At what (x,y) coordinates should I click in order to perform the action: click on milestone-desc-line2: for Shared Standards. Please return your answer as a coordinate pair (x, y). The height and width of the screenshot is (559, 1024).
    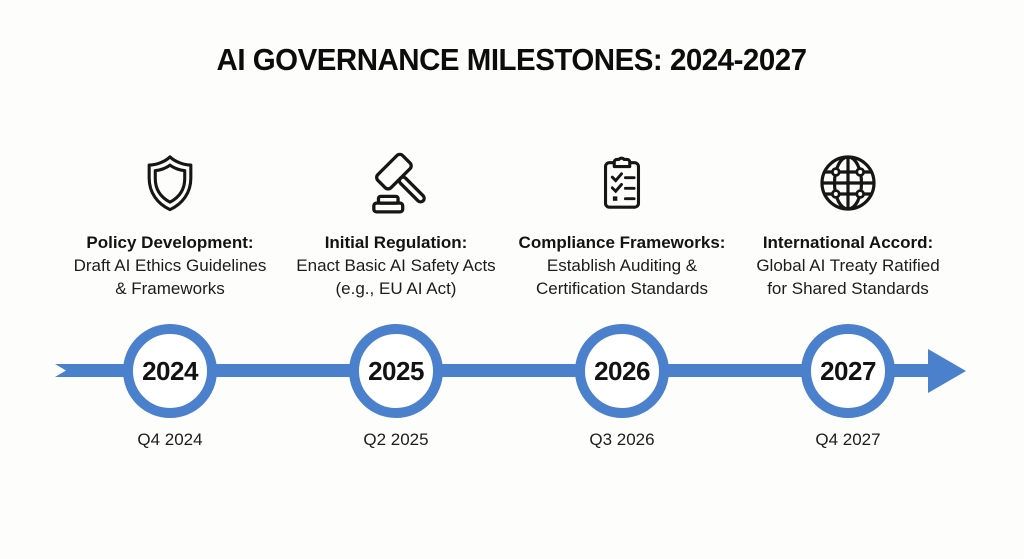
    Looking at the image, I should click on (848, 288).